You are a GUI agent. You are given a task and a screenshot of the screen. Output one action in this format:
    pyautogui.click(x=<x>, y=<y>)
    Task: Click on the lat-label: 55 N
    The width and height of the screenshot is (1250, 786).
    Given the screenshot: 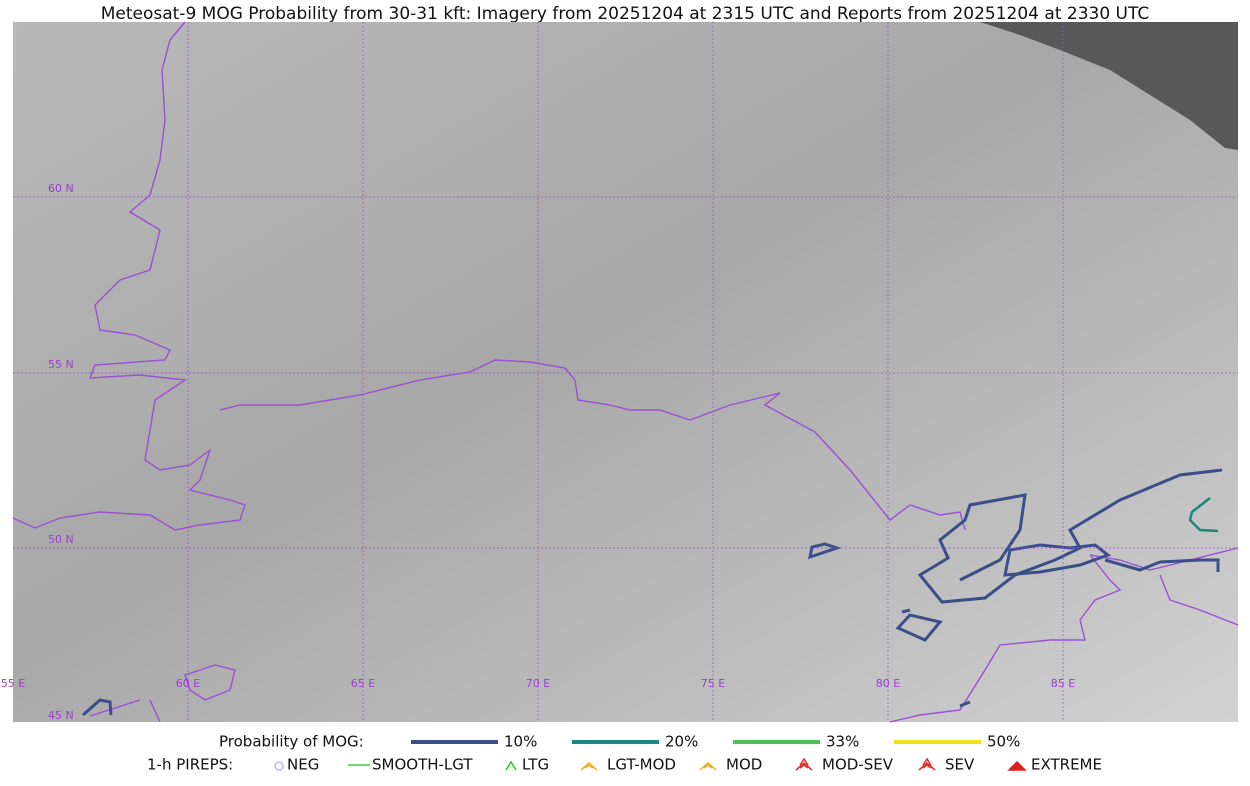 What is the action you would take?
    pyautogui.click(x=61, y=364)
    